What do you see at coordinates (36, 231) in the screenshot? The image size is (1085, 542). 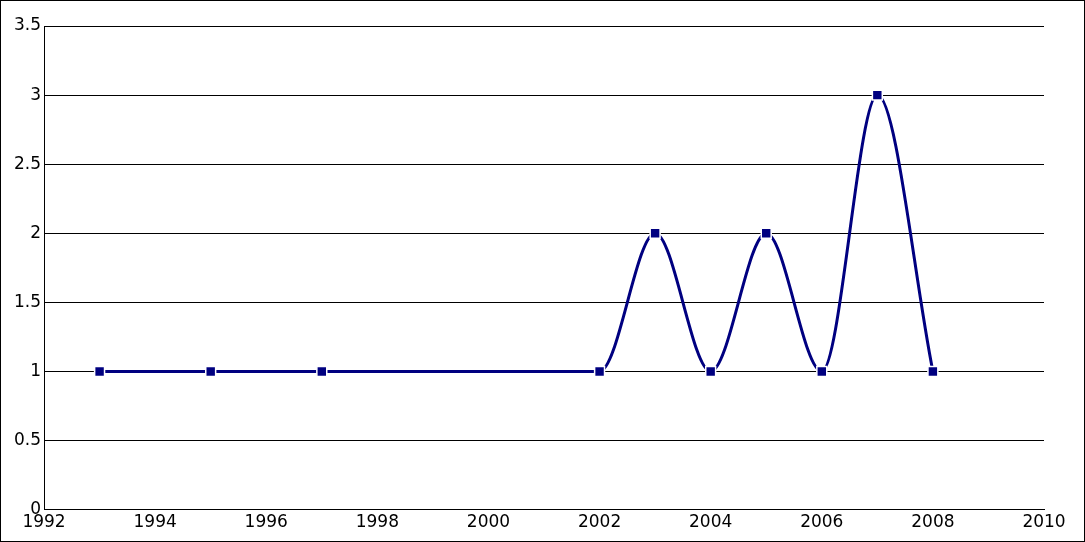 I see `y-tick-label: 2` at bounding box center [36, 231].